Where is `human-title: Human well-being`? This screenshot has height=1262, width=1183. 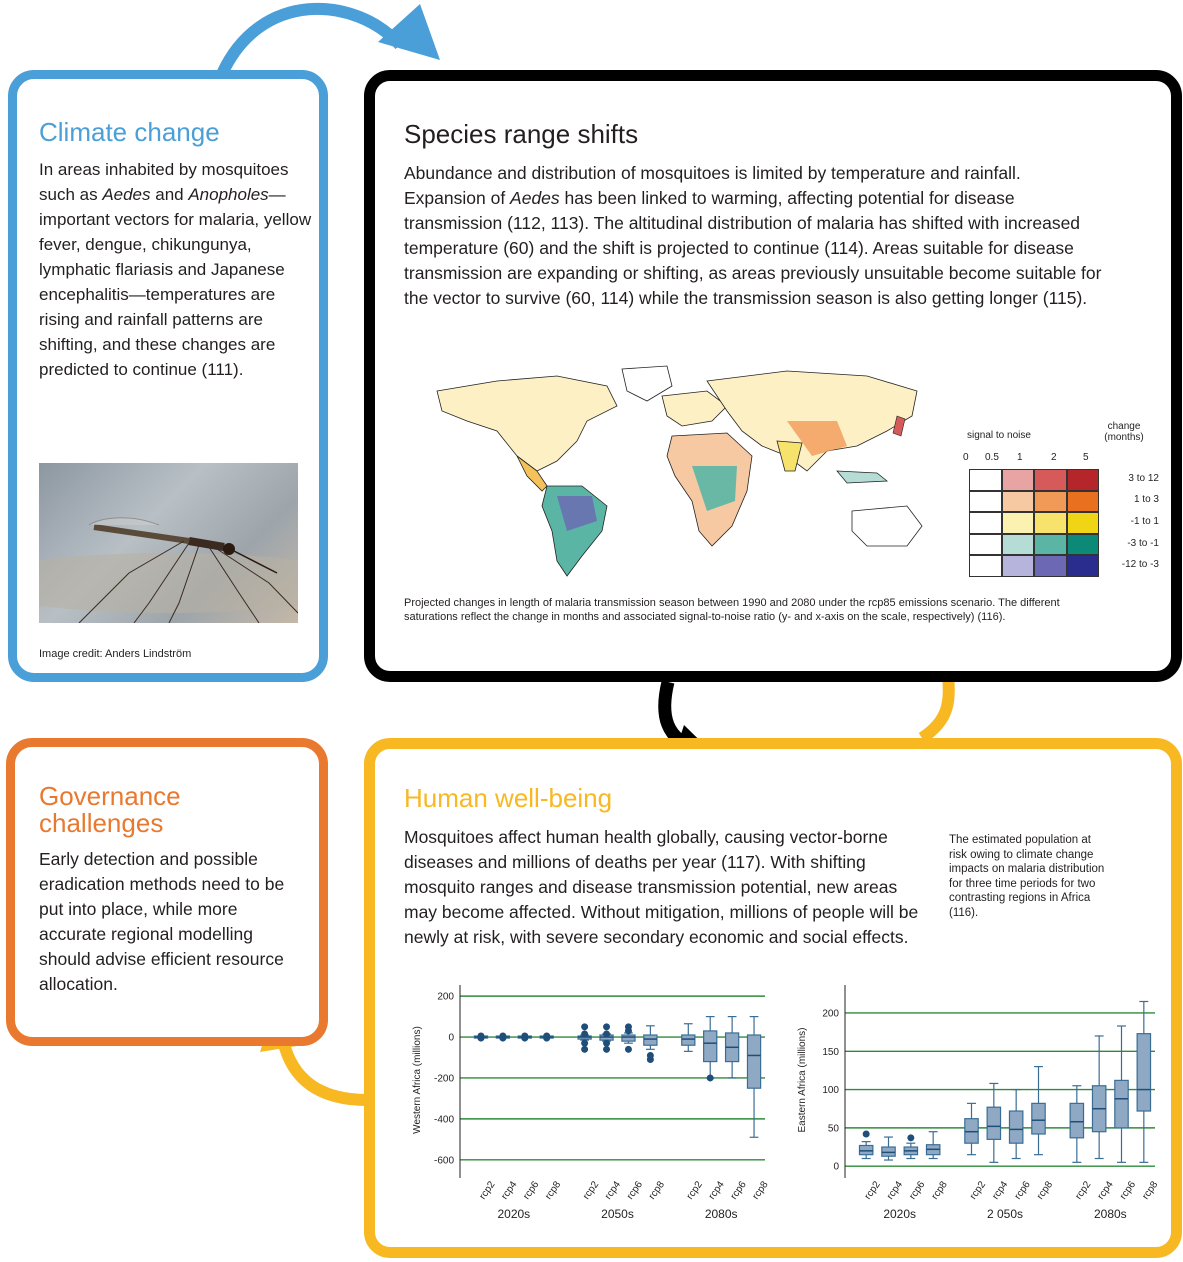
human-title: Human well-being is located at coordinates (508, 798).